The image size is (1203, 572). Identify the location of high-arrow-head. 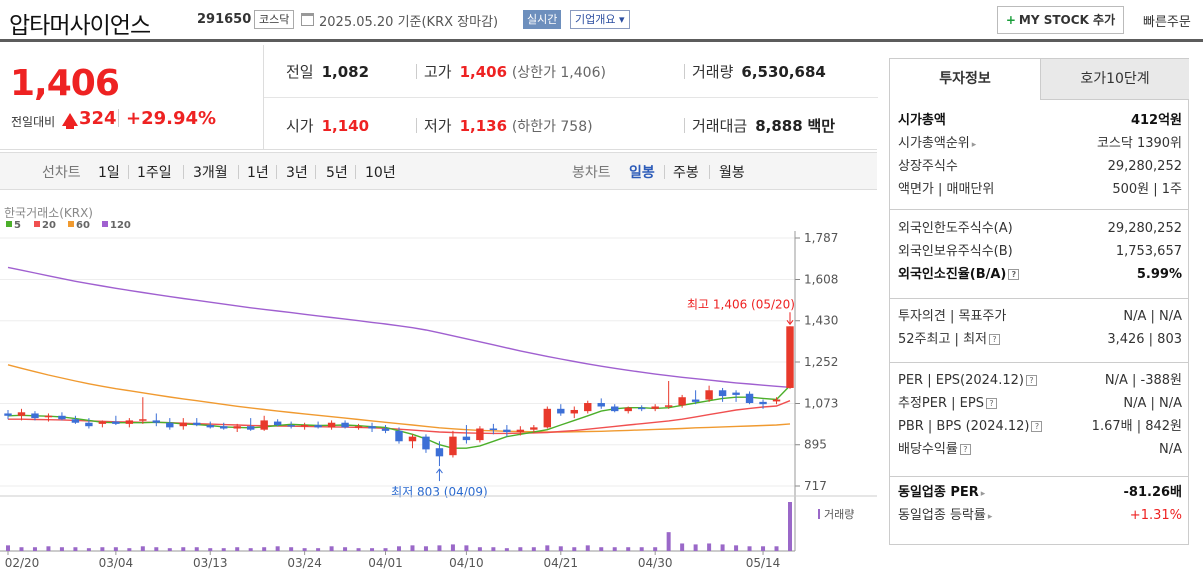
(790, 323).